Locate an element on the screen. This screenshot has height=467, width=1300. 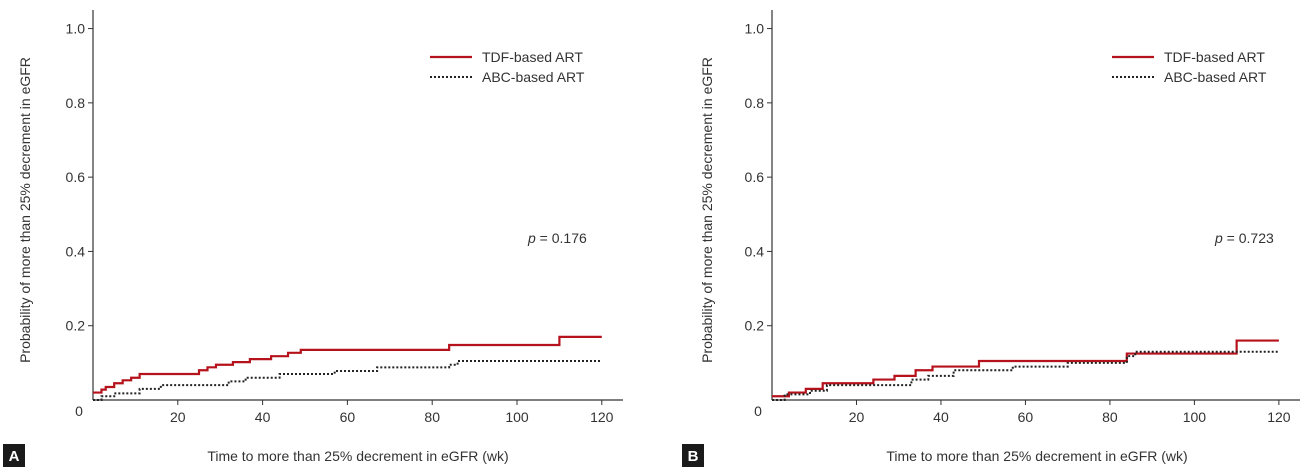
p-value-number: = 0.723 is located at coordinates (1248, 238).